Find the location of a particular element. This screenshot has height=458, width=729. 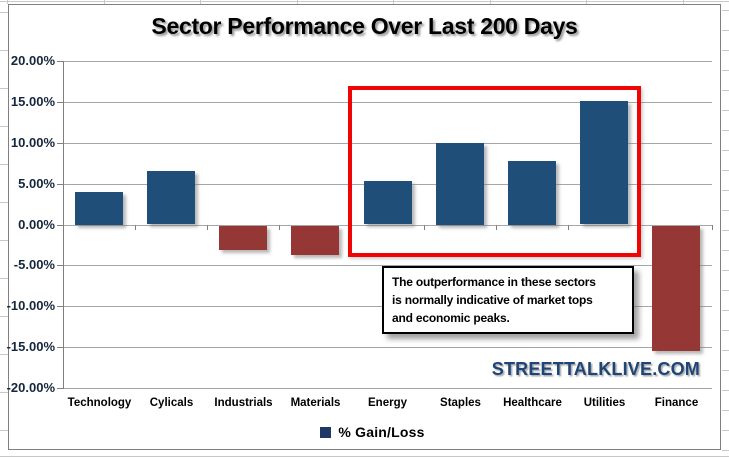

annotation-line-2: is normally indicative of market tops is located at coordinates (492, 300).